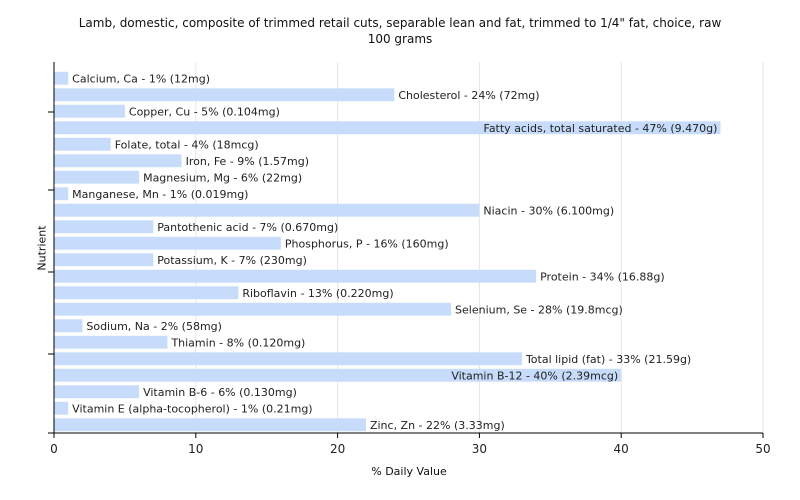  Describe the element at coordinates (337, 449) in the screenshot. I see `x-tick-label-2: 20` at that location.